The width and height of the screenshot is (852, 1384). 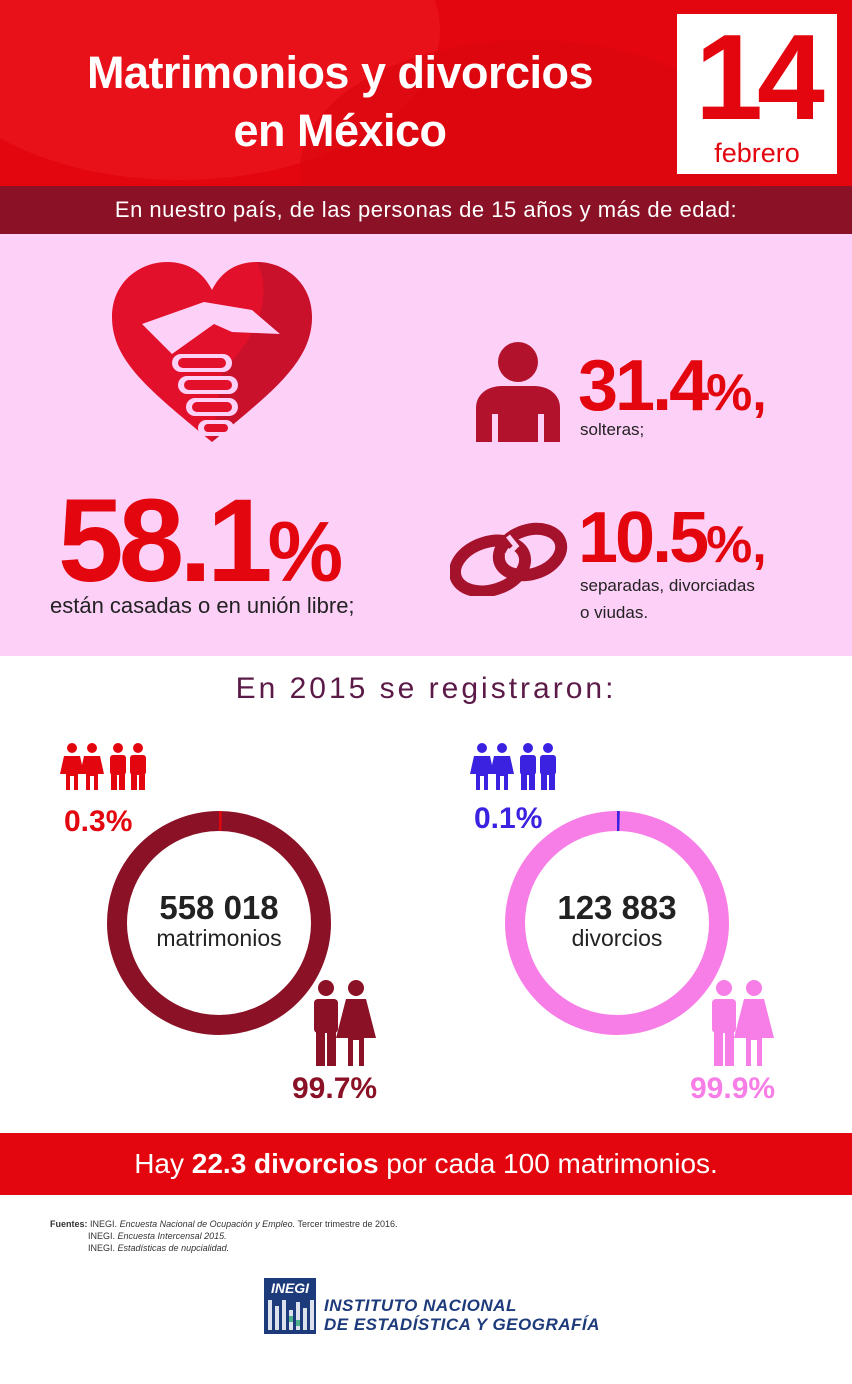 I want to click on separated-label: separadas, divorciadas o viudas., so click(x=700, y=599).